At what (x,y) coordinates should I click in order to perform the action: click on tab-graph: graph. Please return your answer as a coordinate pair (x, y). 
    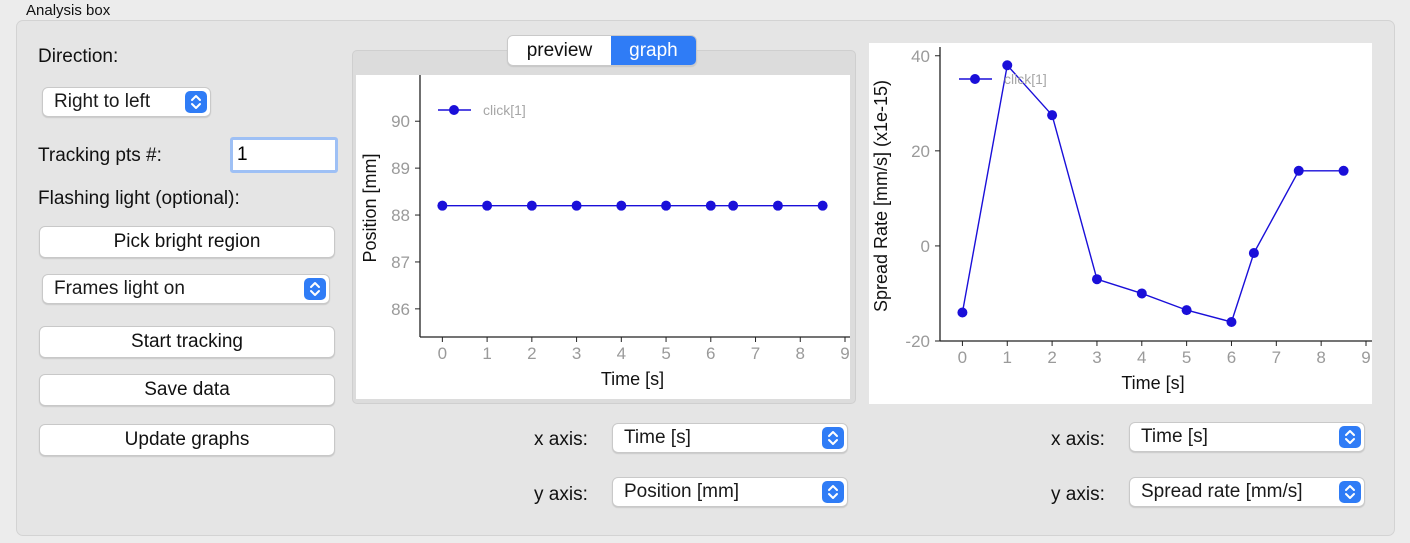
    Looking at the image, I should click on (653, 50).